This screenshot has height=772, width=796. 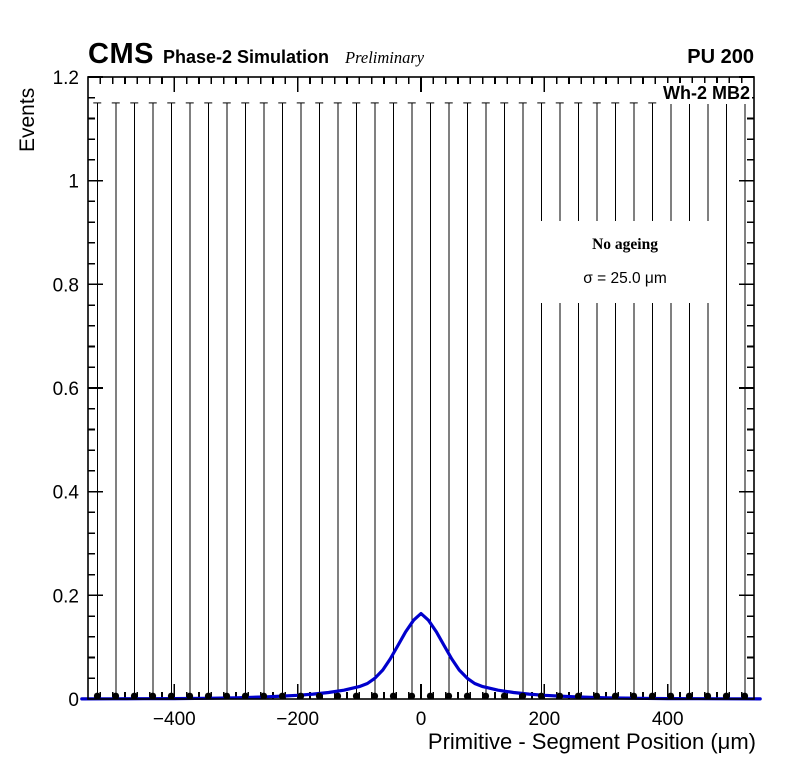 I want to click on pileup-label: PU 200, so click(x=720, y=57).